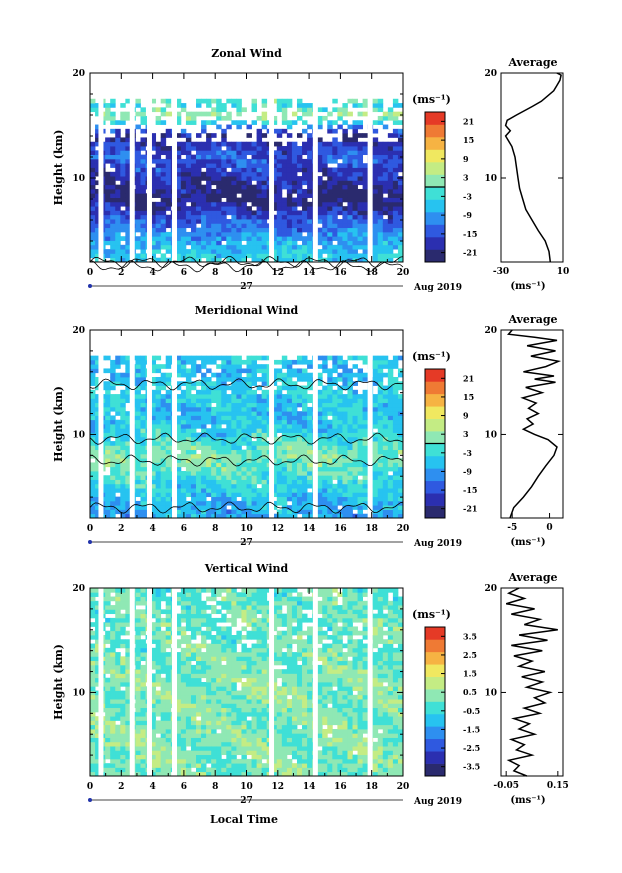  Describe the element at coordinates (246, 507) in the screenshot. I see `zero-contour` at that location.